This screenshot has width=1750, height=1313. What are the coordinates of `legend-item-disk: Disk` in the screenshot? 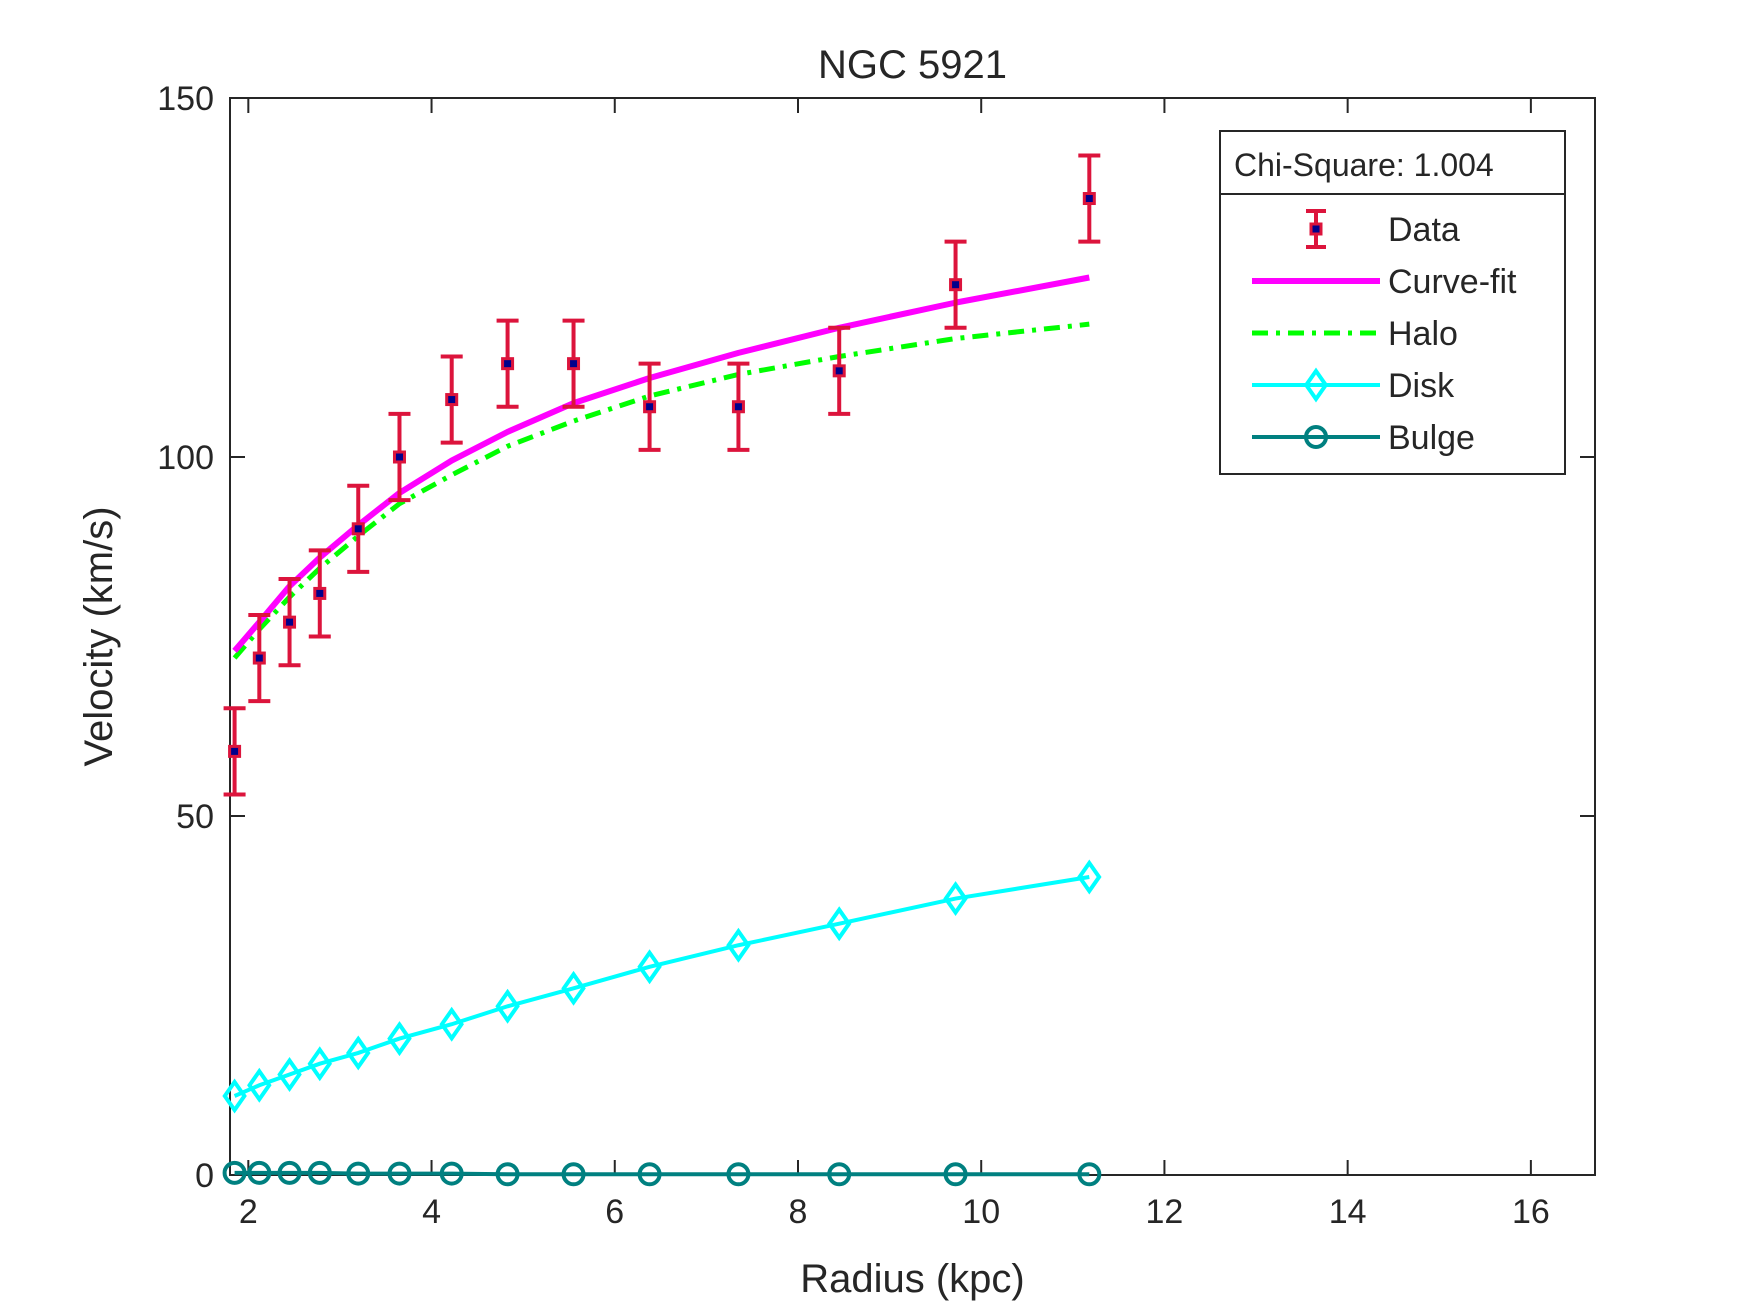 It's located at (1353, 386).